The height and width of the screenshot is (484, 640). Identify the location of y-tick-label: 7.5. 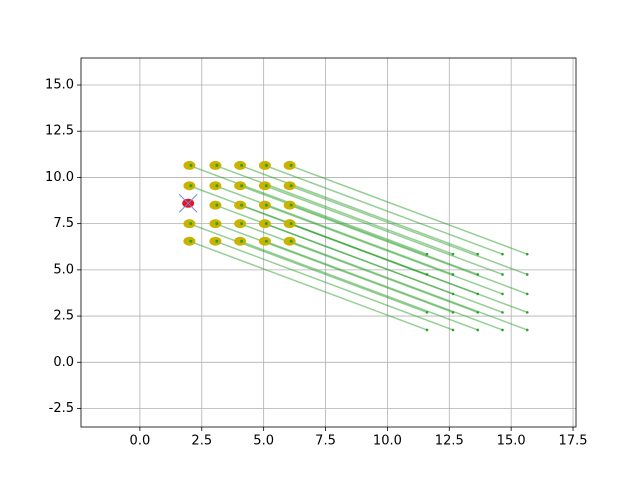
(63, 223).